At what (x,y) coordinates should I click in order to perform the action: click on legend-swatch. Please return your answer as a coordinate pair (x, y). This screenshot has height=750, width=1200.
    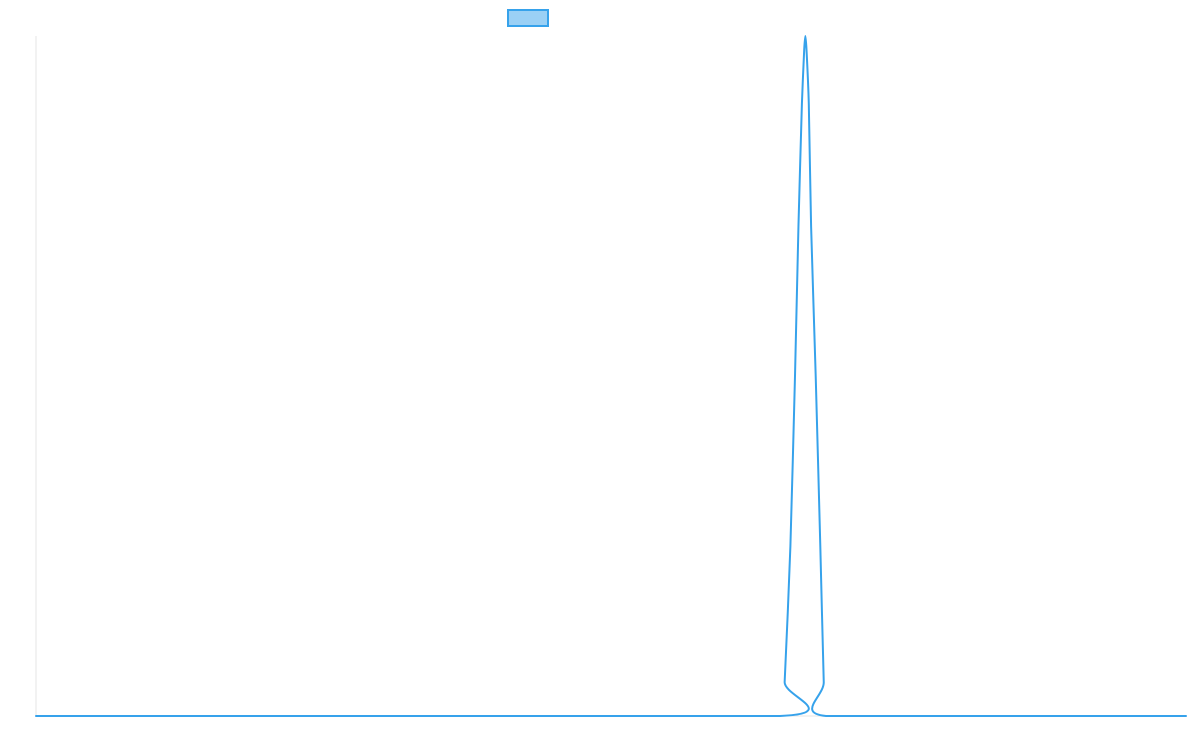
    Looking at the image, I should click on (528, 18).